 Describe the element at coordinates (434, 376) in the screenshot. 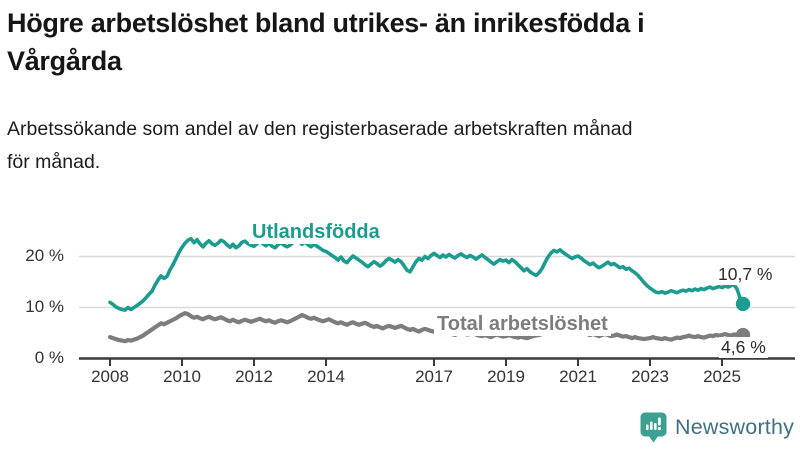

I see `x-tick-label: 2017` at that location.